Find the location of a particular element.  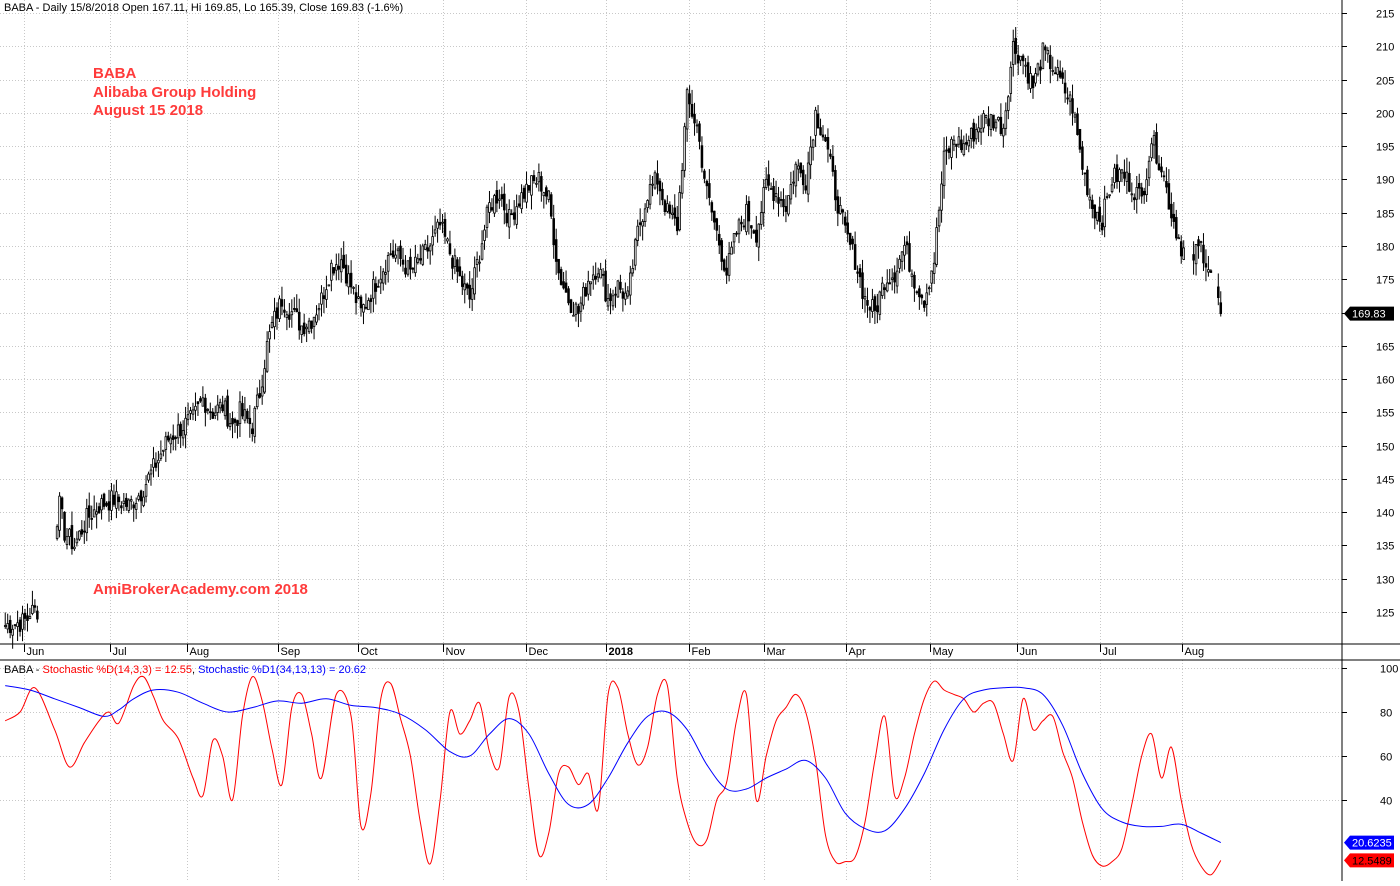

month-label: Apr is located at coordinates (857, 652).